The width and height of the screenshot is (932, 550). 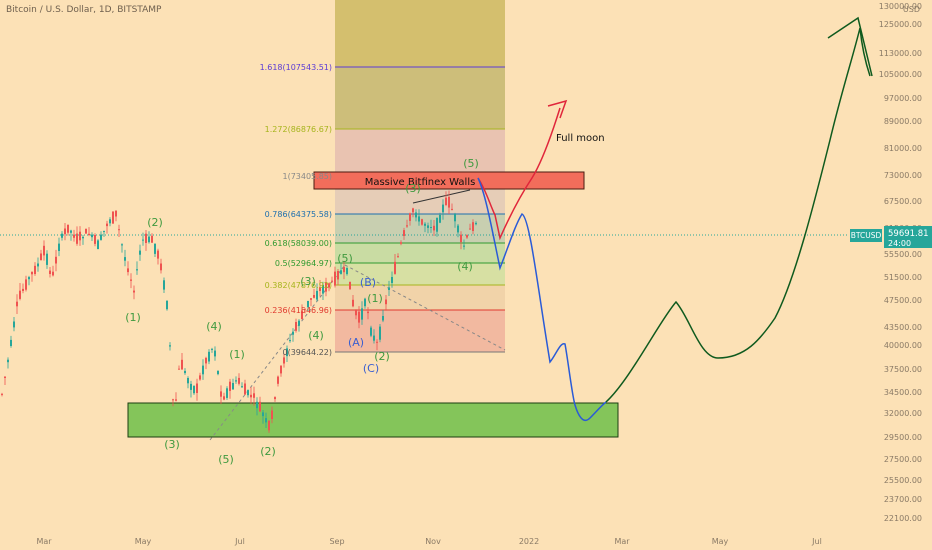 I want to click on trend-line-wall, so click(x=441, y=196).